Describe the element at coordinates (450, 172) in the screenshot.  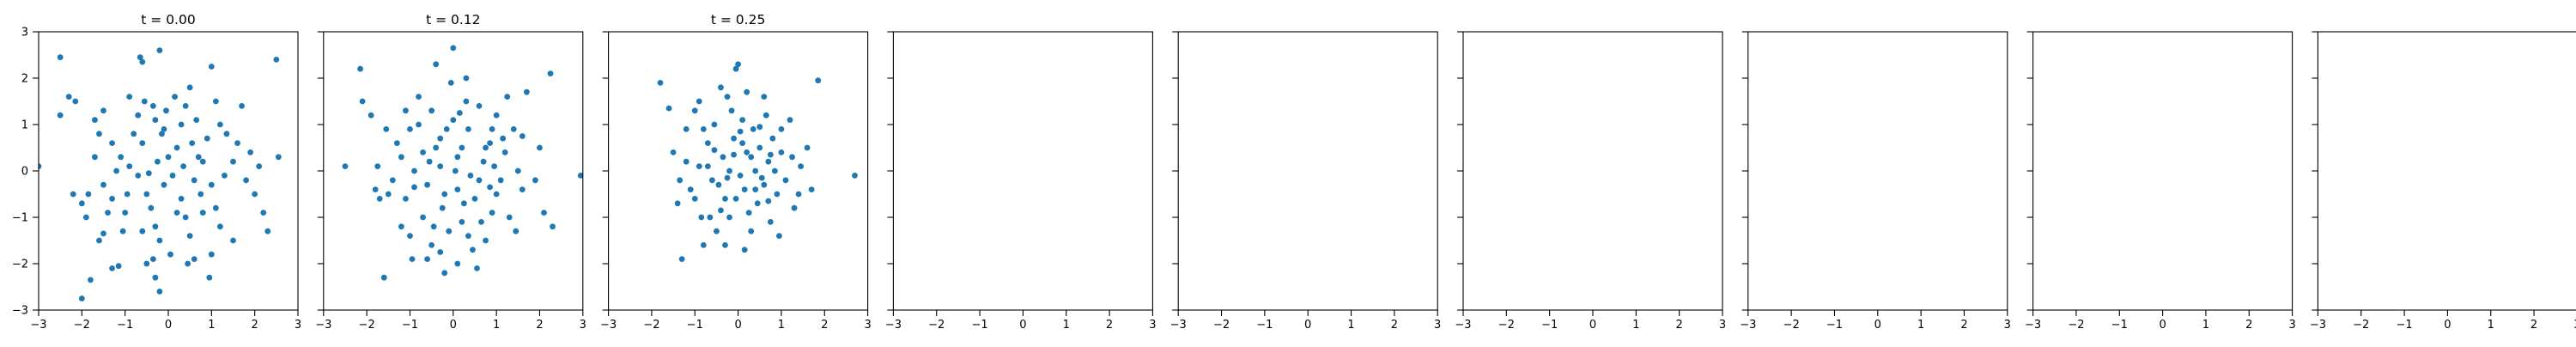
I see `subplot-2: −3 −2 −1 0 1 2 3 t = 0.12` at that location.